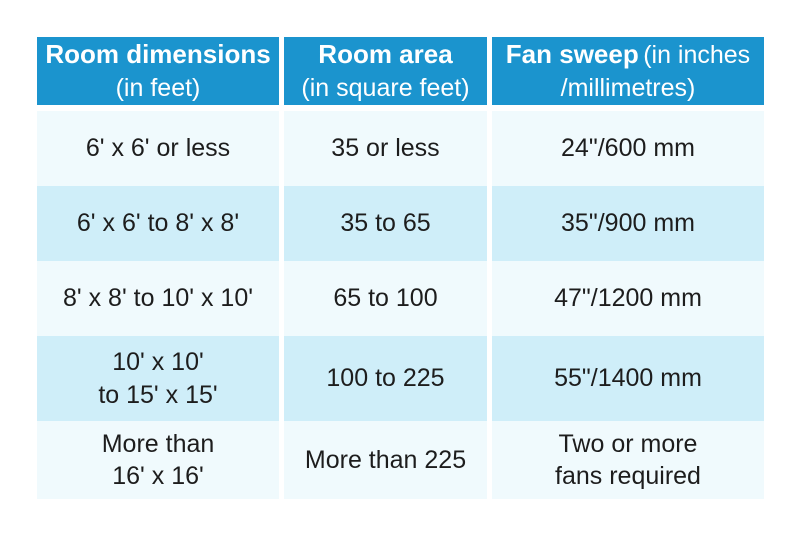 The width and height of the screenshot is (800, 537). What do you see at coordinates (385, 378) in the screenshot?
I see `cell-room-area: 100 to 225` at bounding box center [385, 378].